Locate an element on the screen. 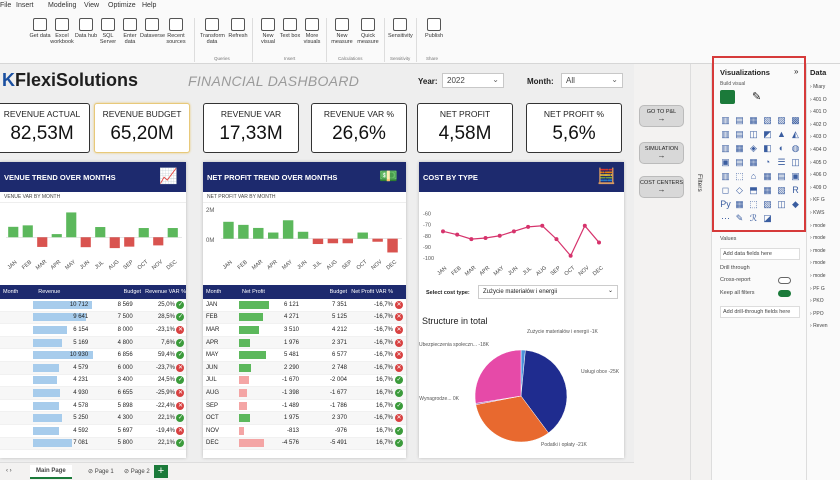  table-row: MAR 3 510 4 212 -16,7% ✕ is located at coordinates (304, 330).